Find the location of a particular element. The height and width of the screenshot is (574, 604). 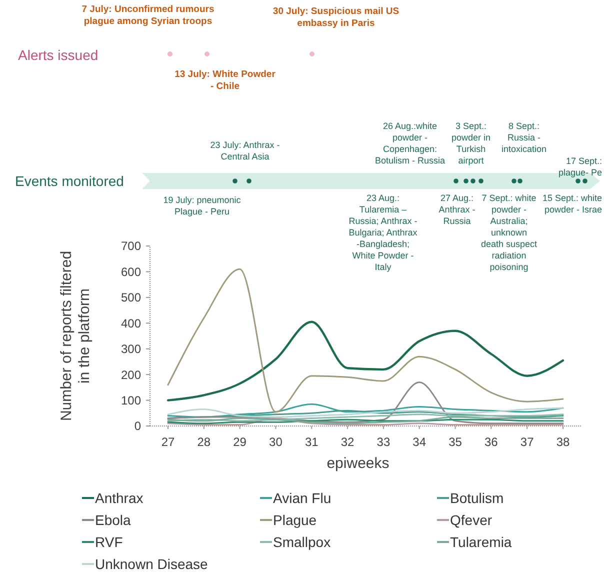

x-tick-label: 37 is located at coordinates (527, 442).